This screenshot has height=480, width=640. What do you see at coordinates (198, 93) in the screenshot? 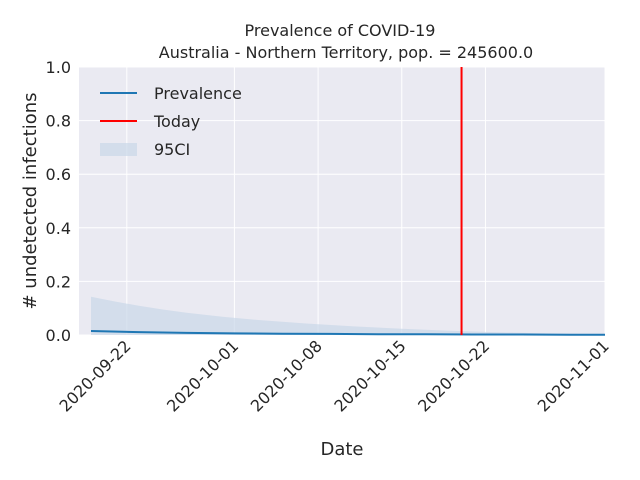
I see `legend-prevalence-label: Prevalence` at bounding box center [198, 93].